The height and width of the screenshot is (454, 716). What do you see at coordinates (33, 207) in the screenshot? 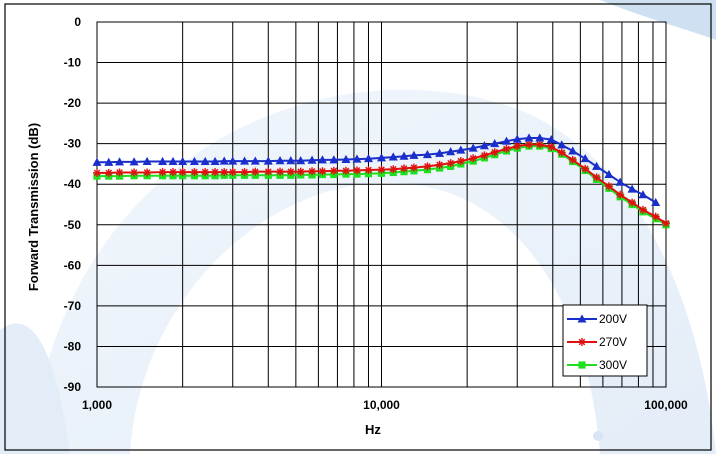
I see `y-axis-title: Forward Transmission (dB)` at bounding box center [33, 207].